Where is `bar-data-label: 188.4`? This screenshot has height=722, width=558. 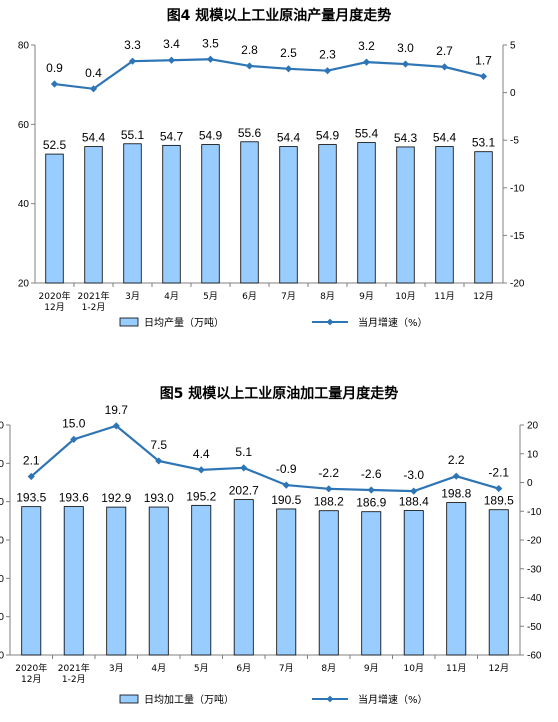
bar-data-label: 188.4 is located at coordinates (414, 502).